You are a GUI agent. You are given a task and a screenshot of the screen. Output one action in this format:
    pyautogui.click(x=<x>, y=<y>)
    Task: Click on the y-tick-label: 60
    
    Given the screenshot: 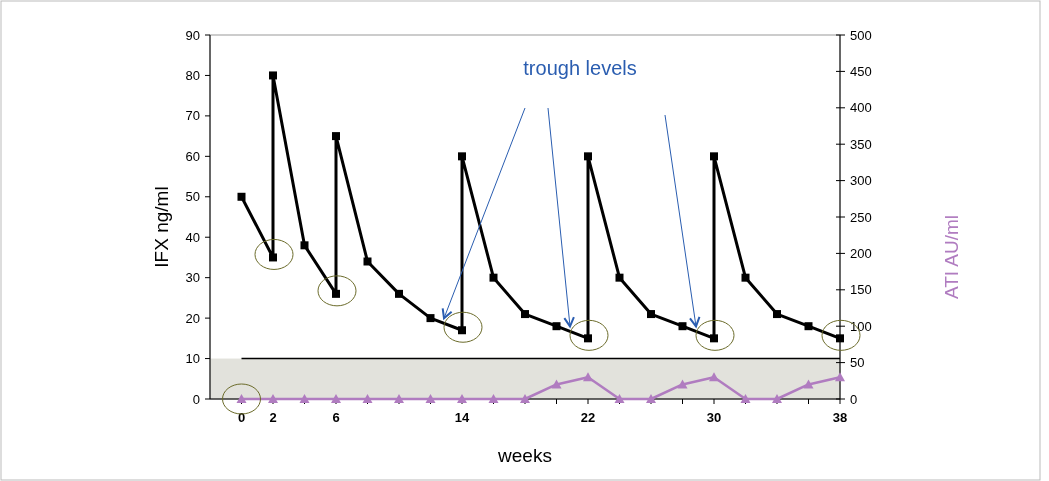 What is the action you would take?
    pyautogui.click(x=192, y=156)
    